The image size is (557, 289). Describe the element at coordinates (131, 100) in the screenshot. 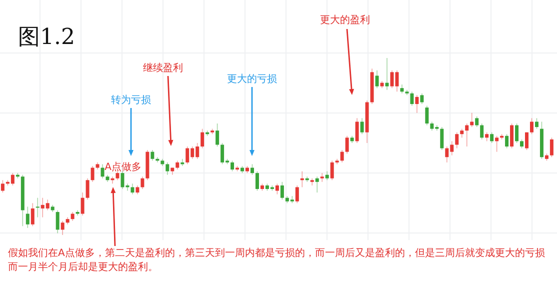

I see `annotation: 转为亏损` at that location.